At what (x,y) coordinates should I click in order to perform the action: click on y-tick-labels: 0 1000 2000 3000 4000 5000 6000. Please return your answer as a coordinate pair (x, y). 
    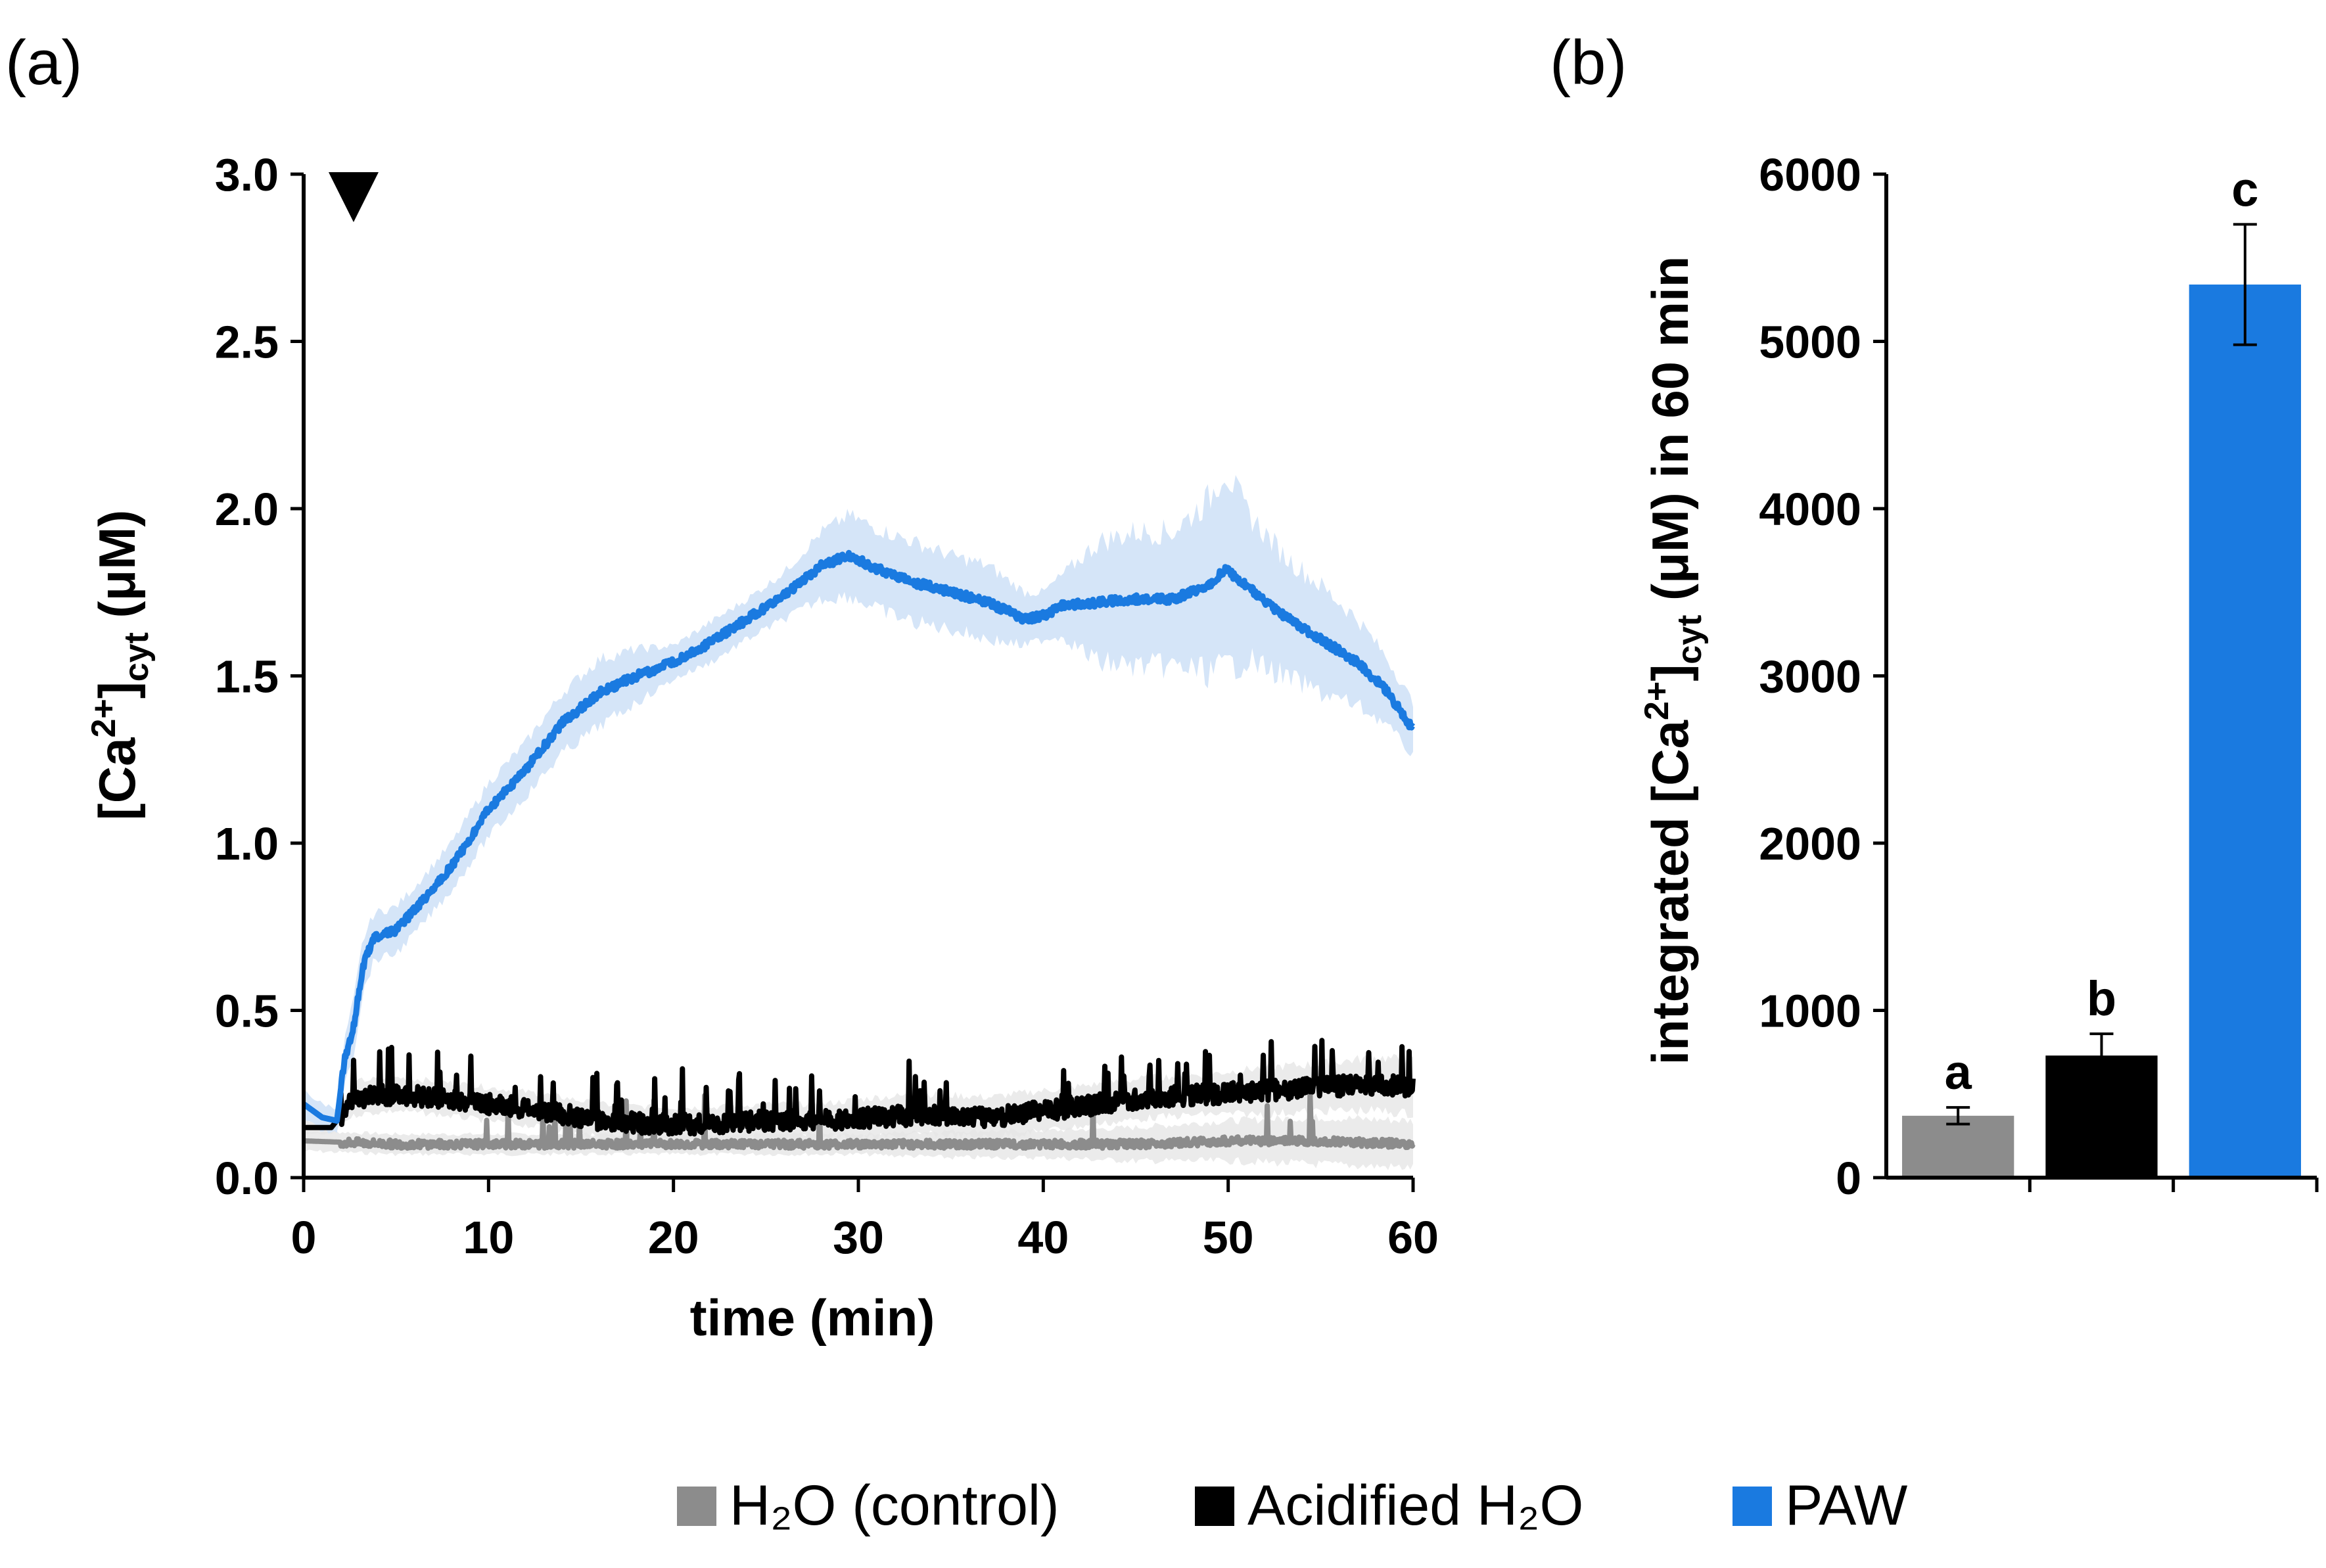
    Looking at the image, I should click on (1810, 676).